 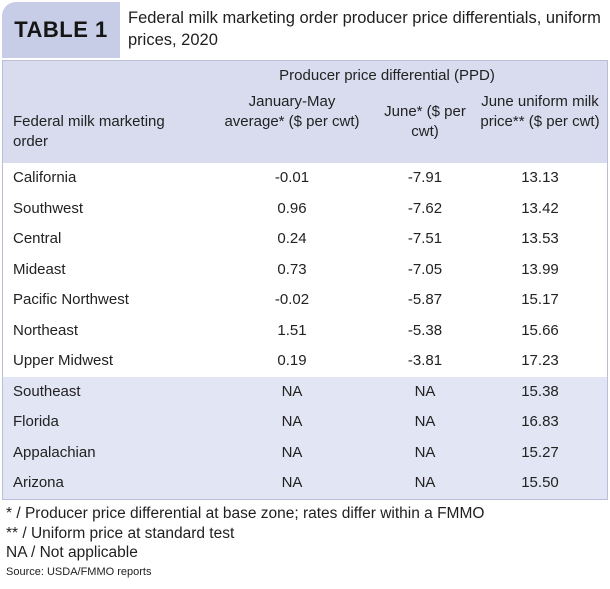 I want to click on table-row: Florida NA NA 16.83, so click(x=305, y=422).